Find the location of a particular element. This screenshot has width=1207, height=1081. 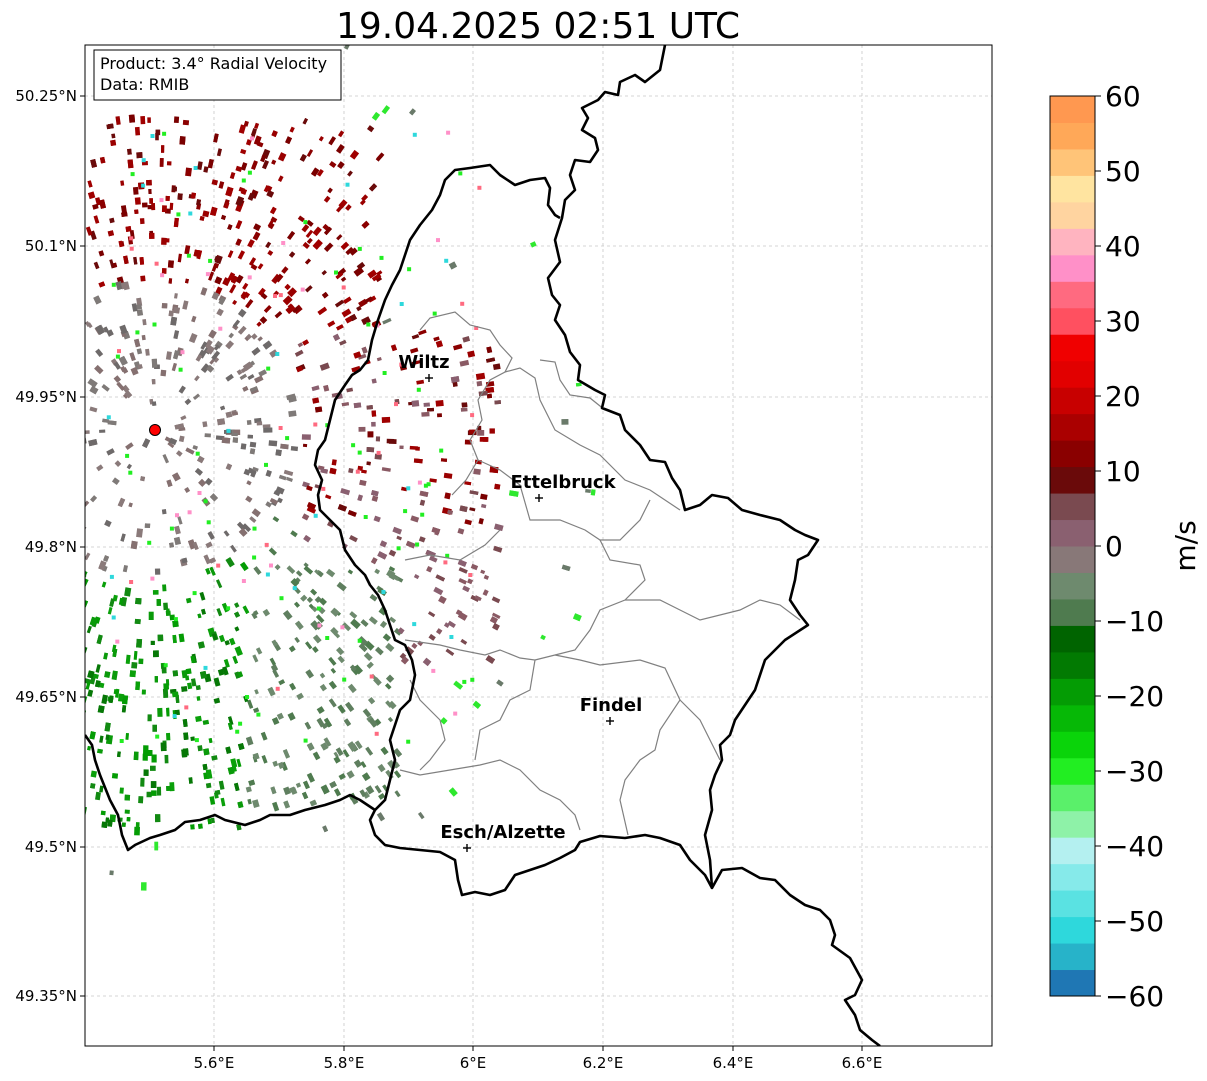

colorbar-tick-label: 30 is located at coordinates (1123, 321).